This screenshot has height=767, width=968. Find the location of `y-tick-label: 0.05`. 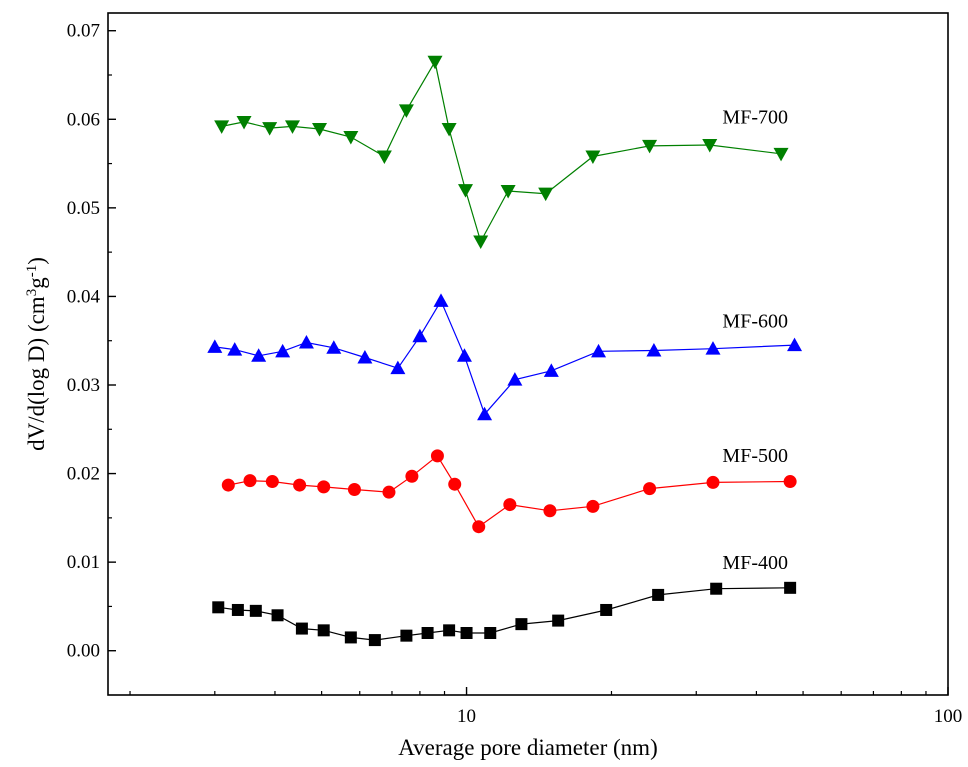

y-tick-label: 0.05 is located at coordinates (83, 208).